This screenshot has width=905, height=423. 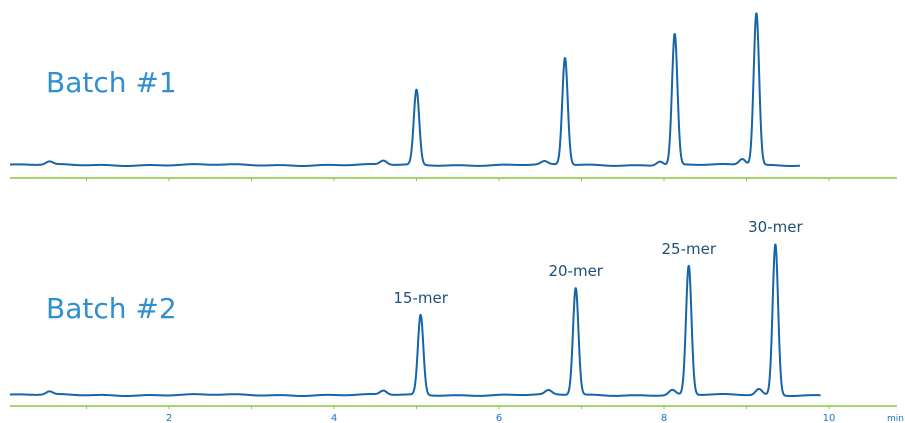 I want to click on batch-2-label: Batch #2, so click(x=111, y=308).